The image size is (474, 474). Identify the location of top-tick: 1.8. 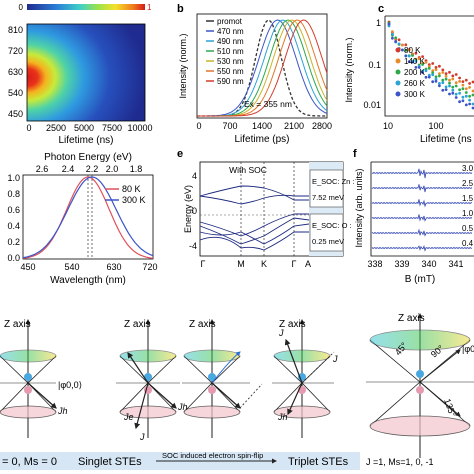
(136, 169).